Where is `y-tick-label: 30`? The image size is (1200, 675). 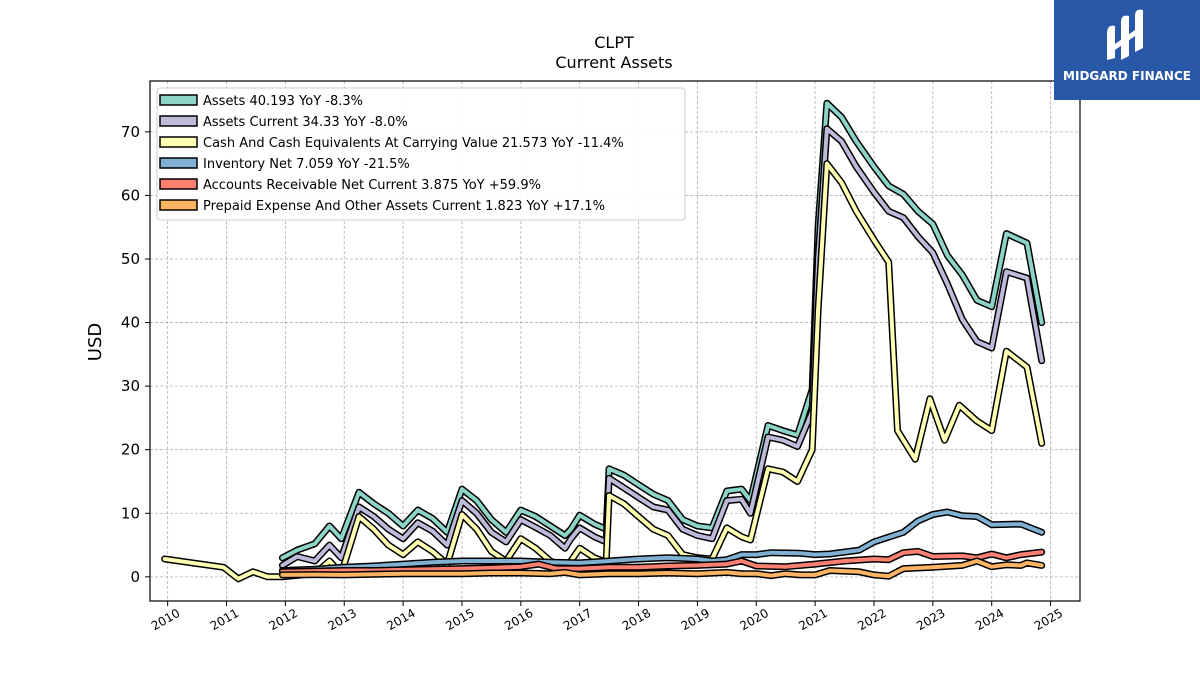 y-tick-label: 30 is located at coordinates (130, 386).